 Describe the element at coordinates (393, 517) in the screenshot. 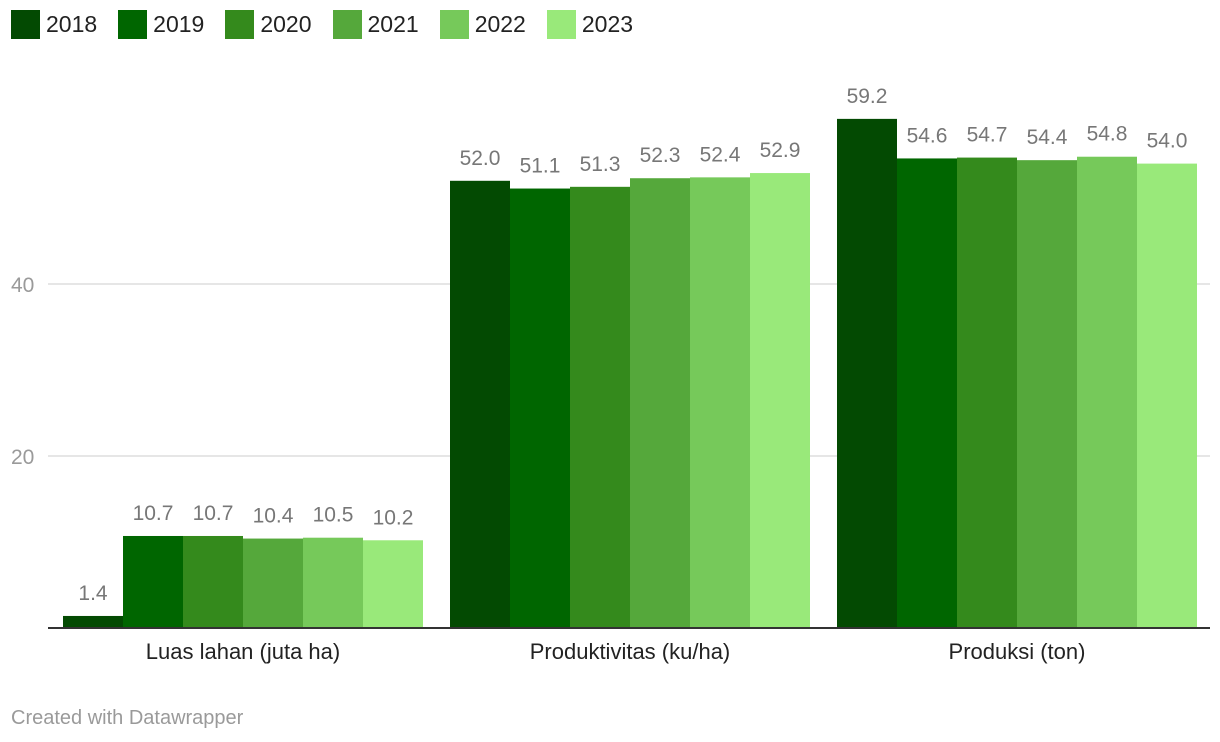

I see `value-label: 10.2` at that location.